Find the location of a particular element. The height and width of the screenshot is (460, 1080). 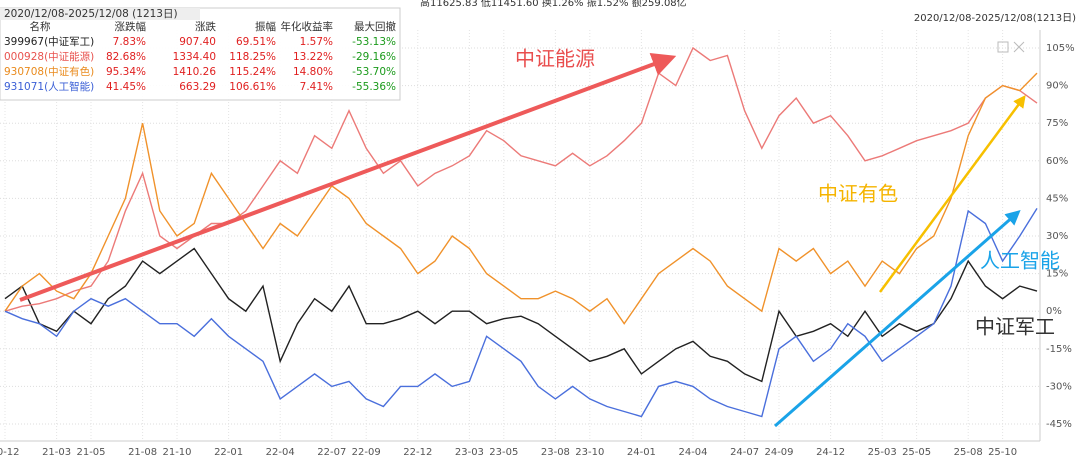

y-tick-label: 0% is located at coordinates (1054, 311).